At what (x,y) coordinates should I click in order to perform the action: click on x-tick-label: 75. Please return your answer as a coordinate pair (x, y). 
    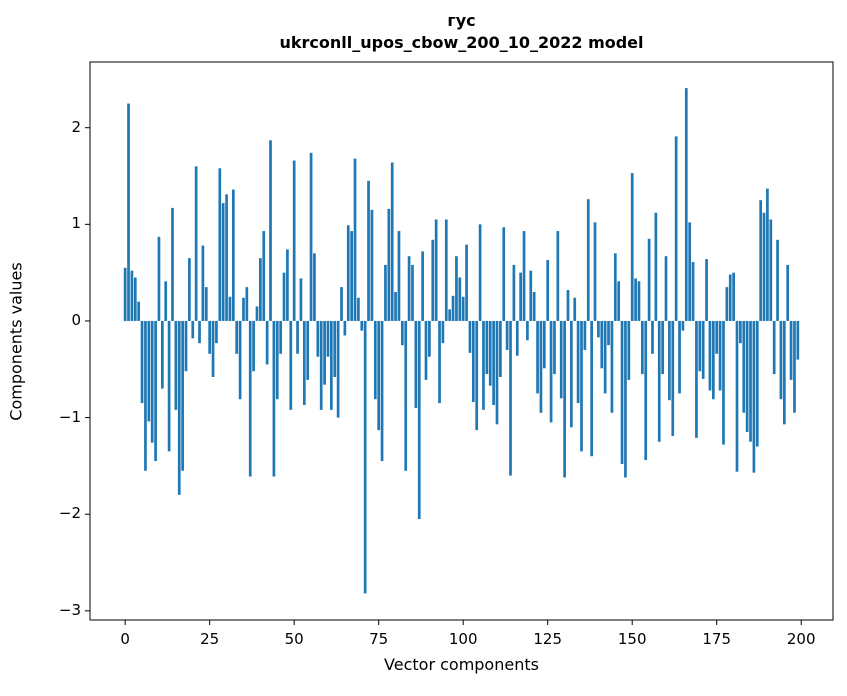
    Looking at the image, I should click on (379, 639).